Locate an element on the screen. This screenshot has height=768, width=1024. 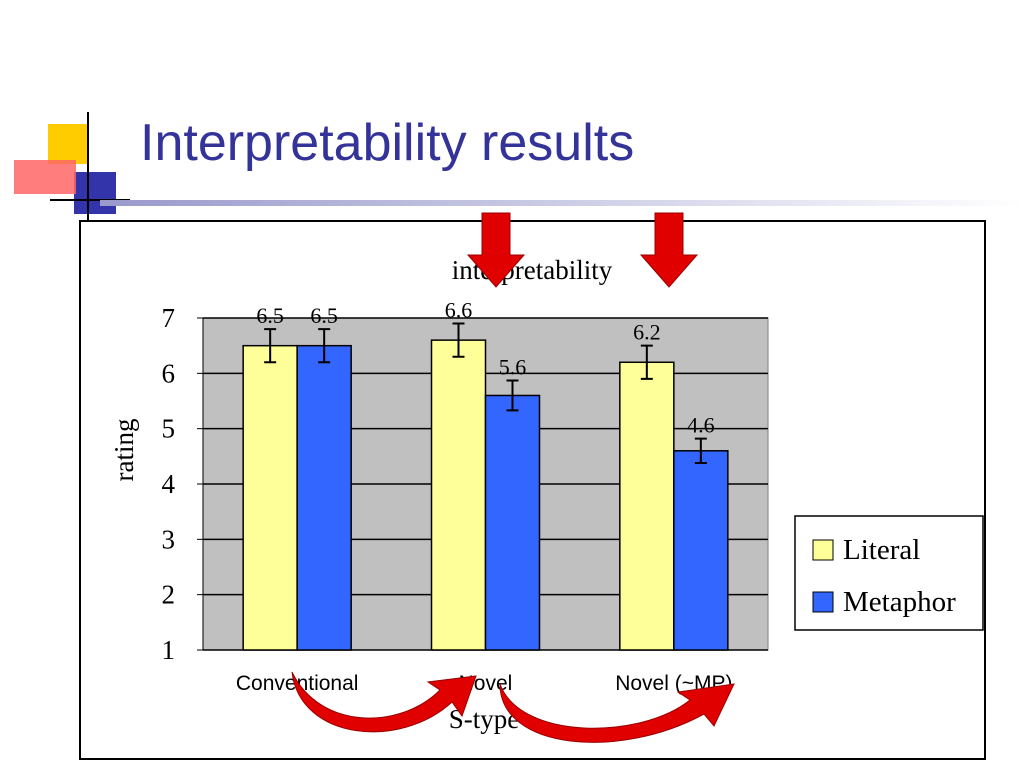
y-tick-label: 4 is located at coordinates (169, 484).